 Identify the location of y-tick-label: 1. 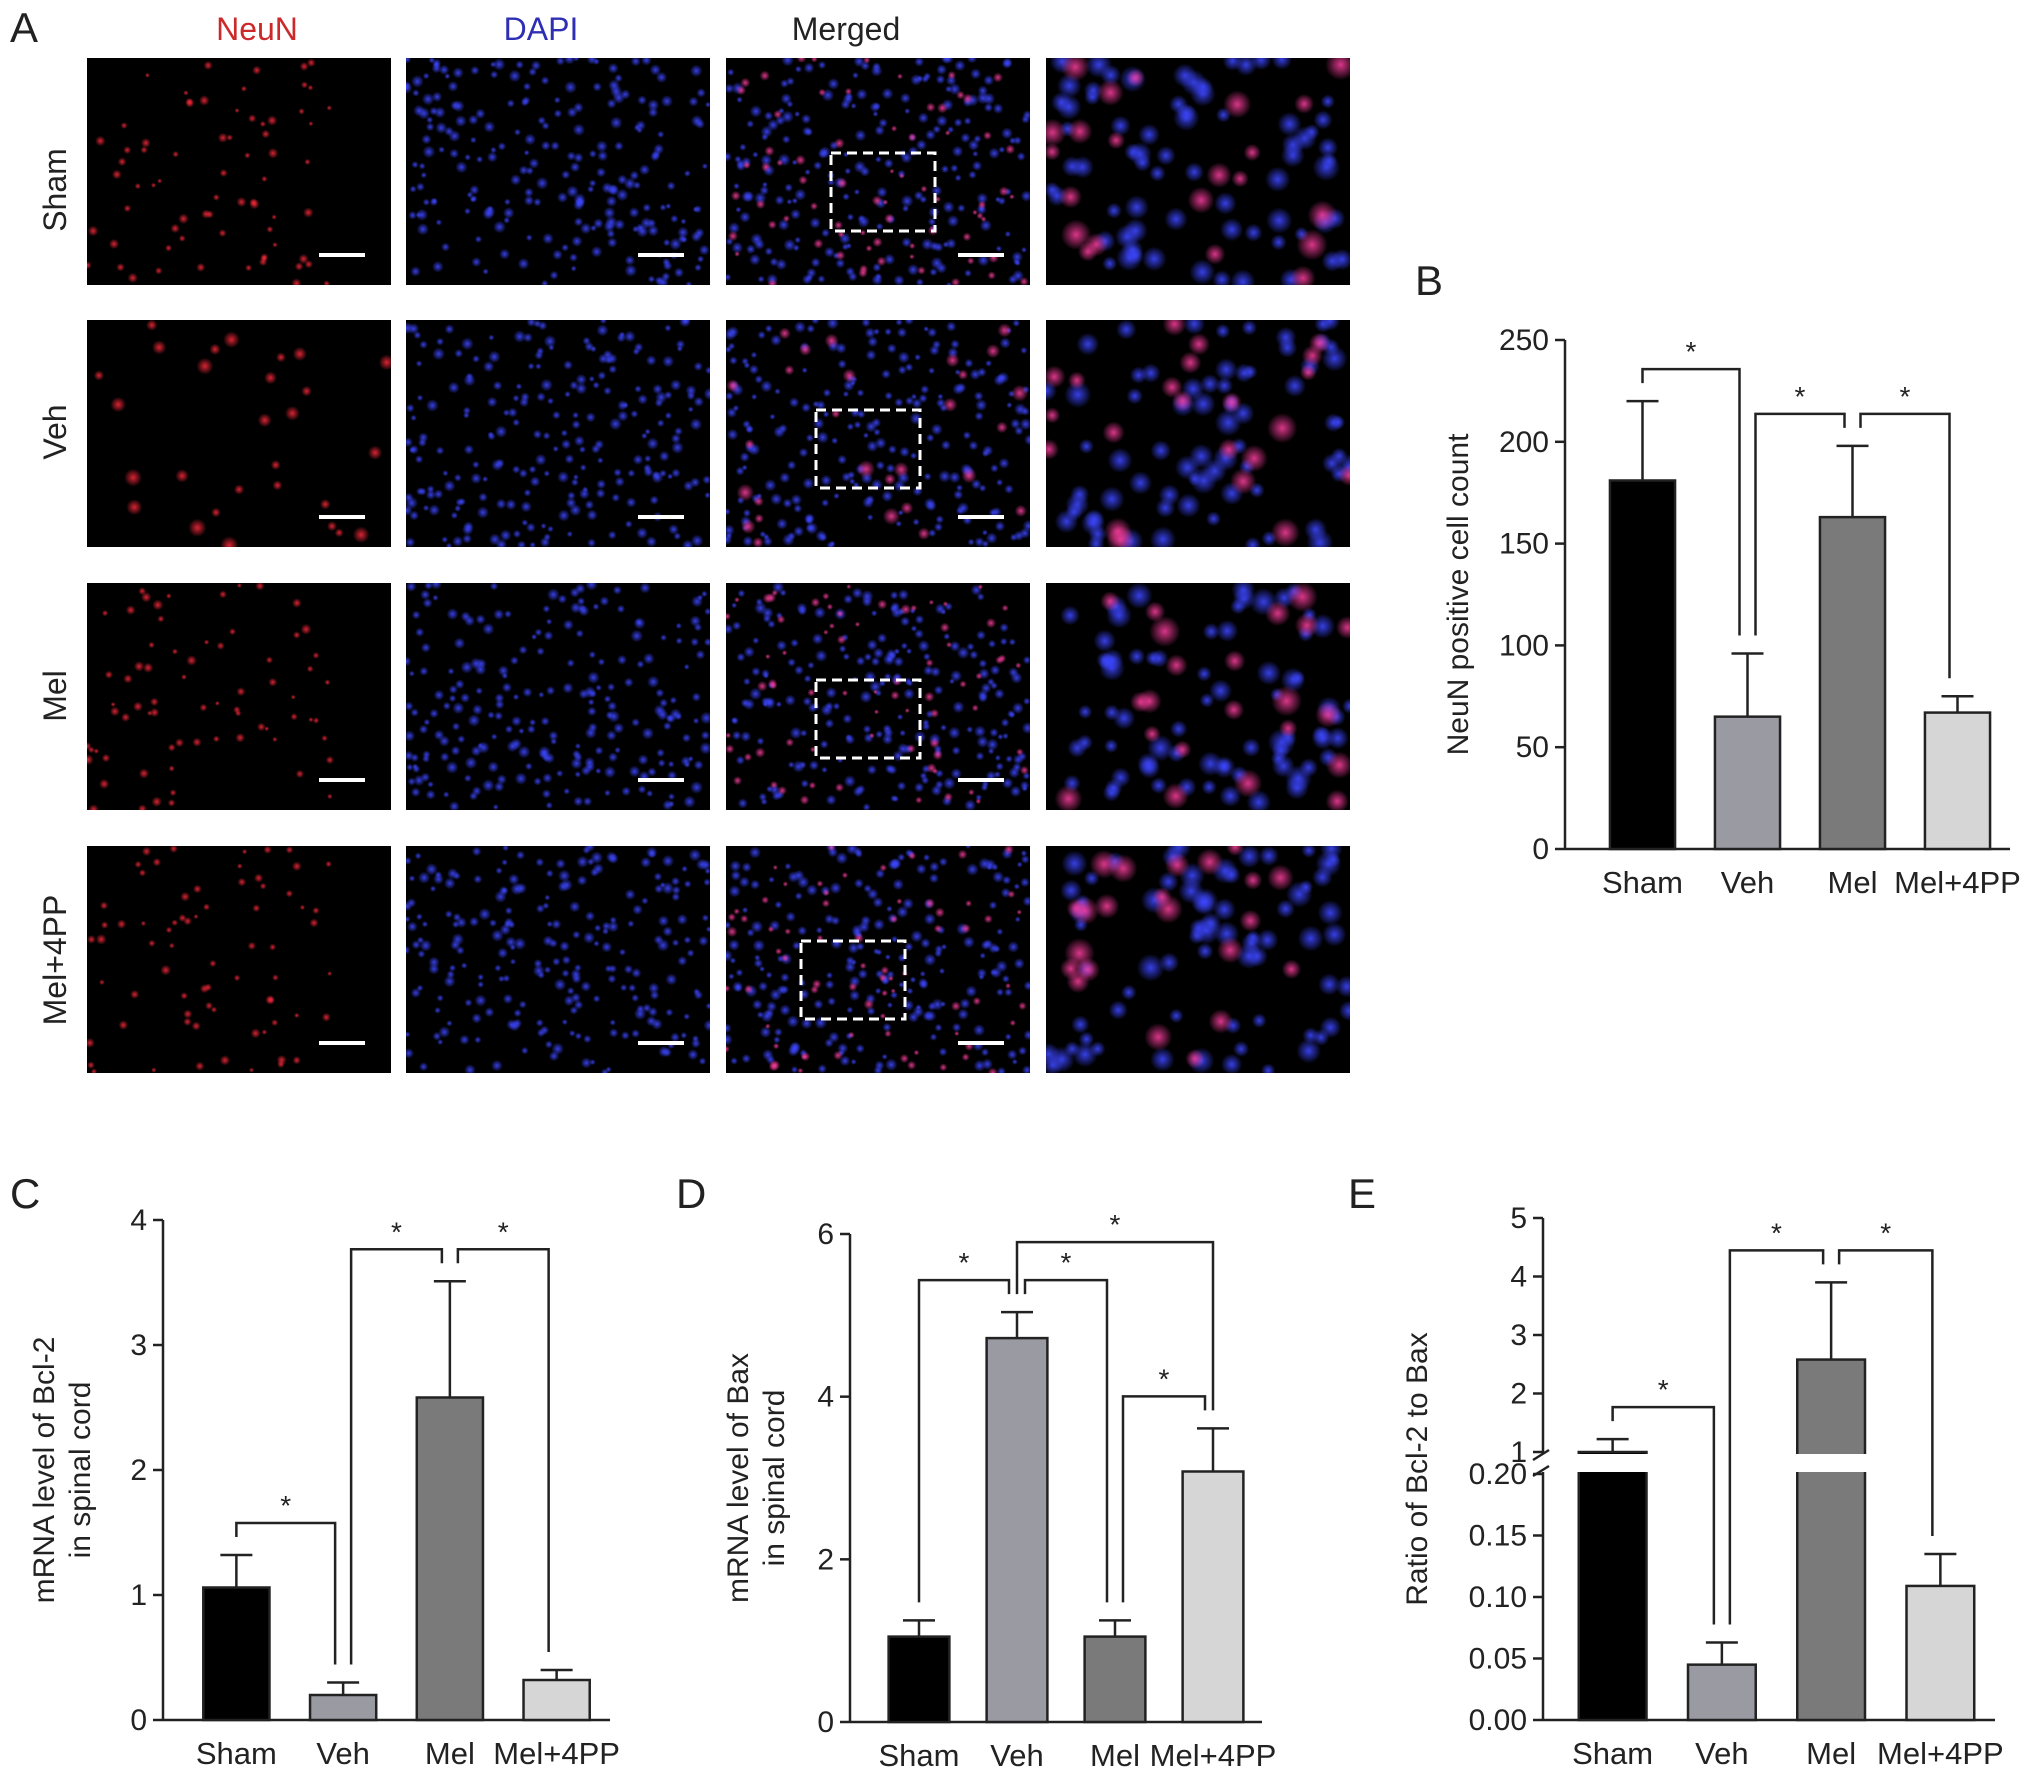
(1518, 1452).